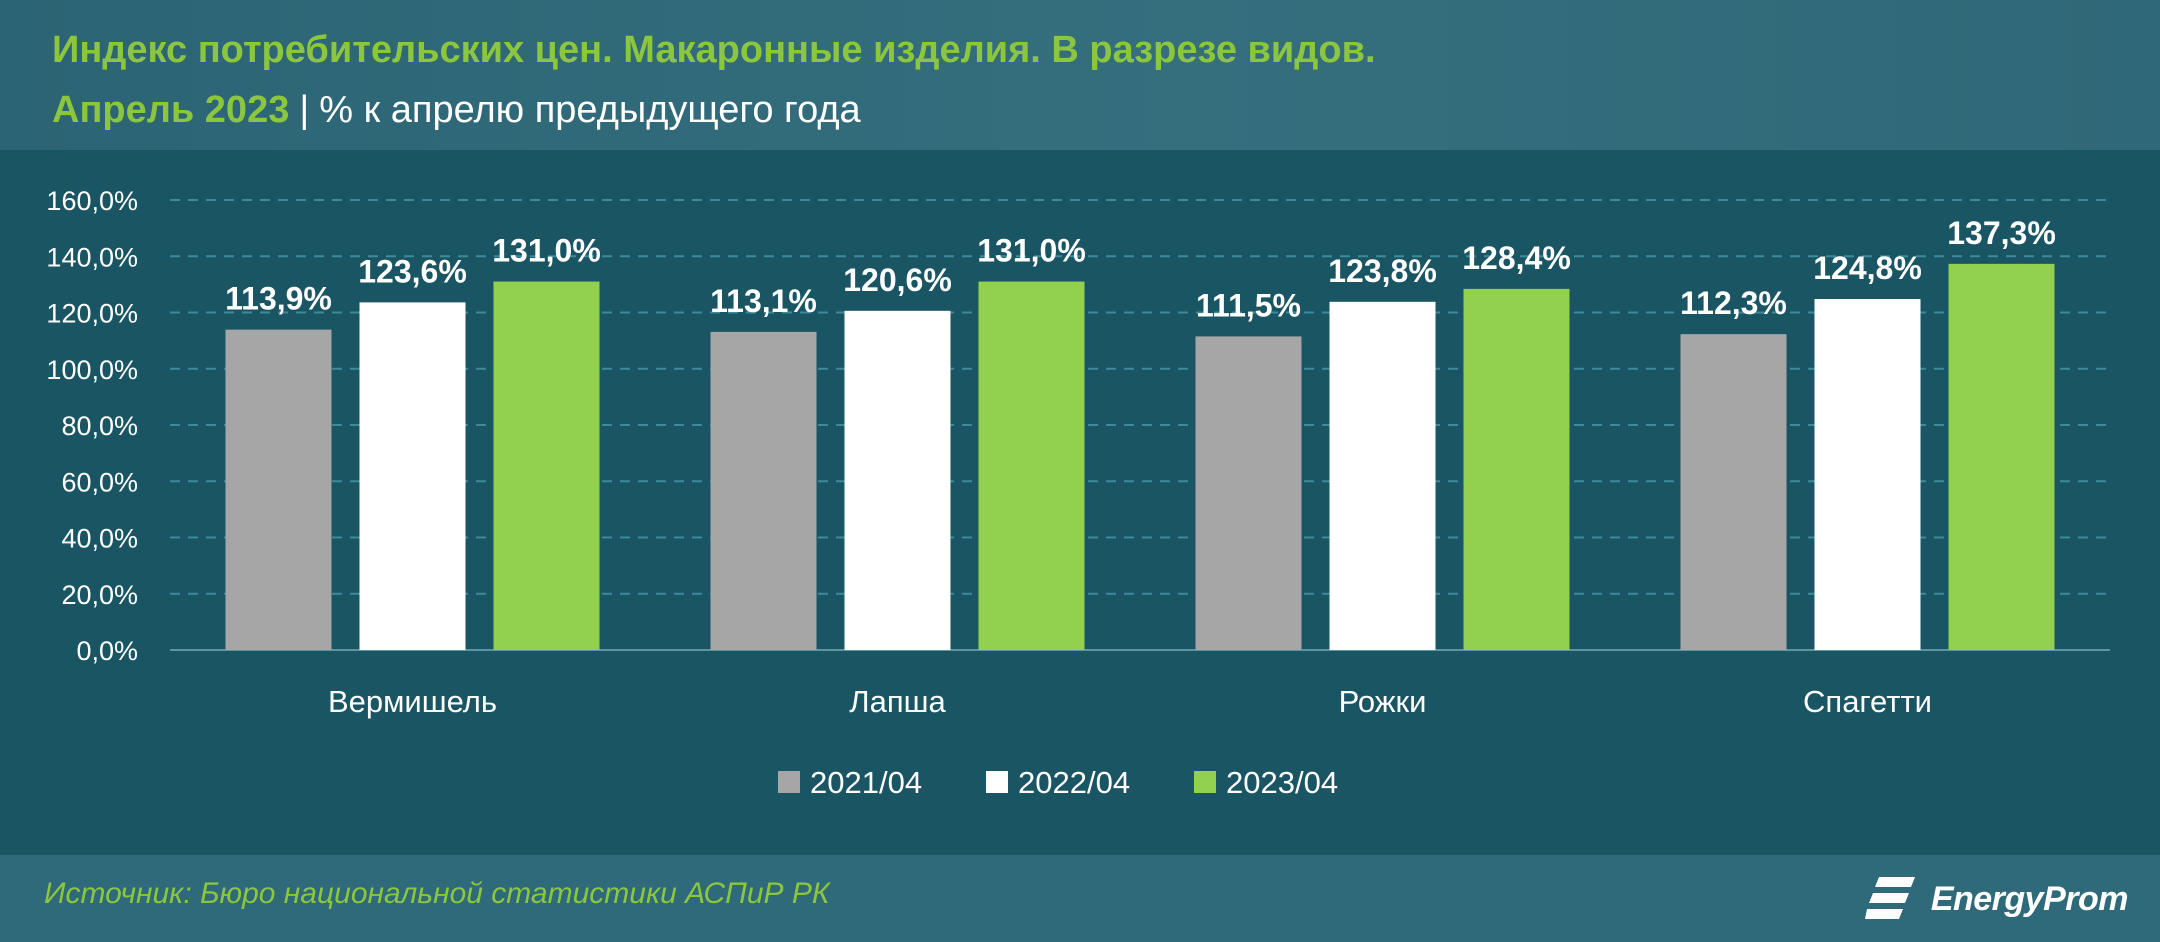 This screenshot has height=942, width=2160. What do you see at coordinates (92, 370) in the screenshot?
I see `y-tick-label: 100,0%` at bounding box center [92, 370].